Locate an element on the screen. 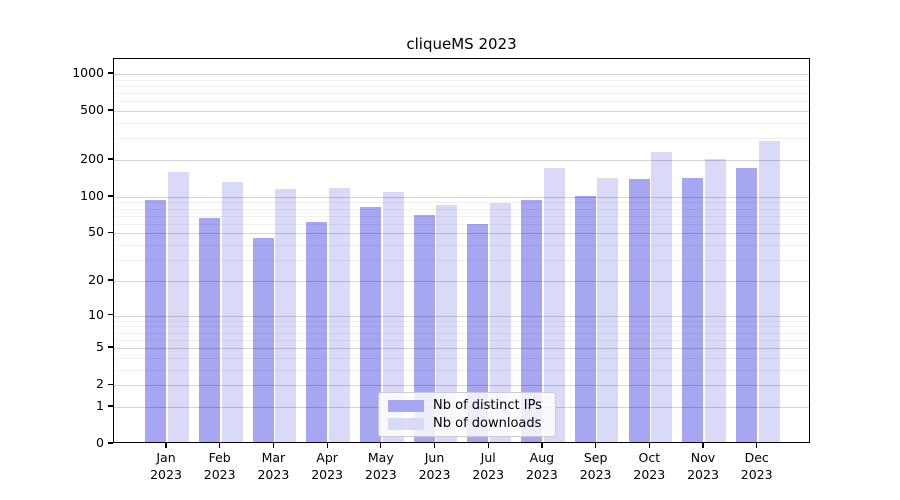 Image resolution: width=900 pixels, height=500 pixels. x-tick-label-mar: Mar 2023 is located at coordinates (273, 466).